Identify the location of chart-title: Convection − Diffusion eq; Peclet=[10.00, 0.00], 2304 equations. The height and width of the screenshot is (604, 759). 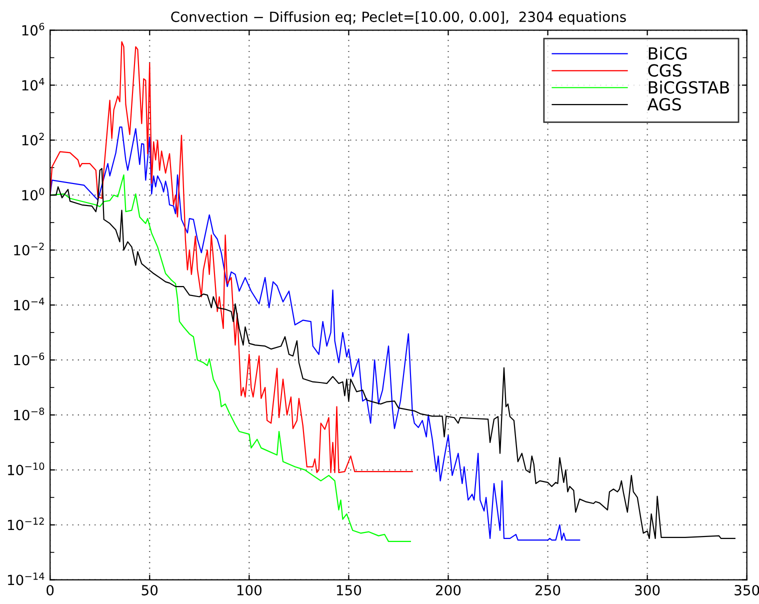
(398, 18).